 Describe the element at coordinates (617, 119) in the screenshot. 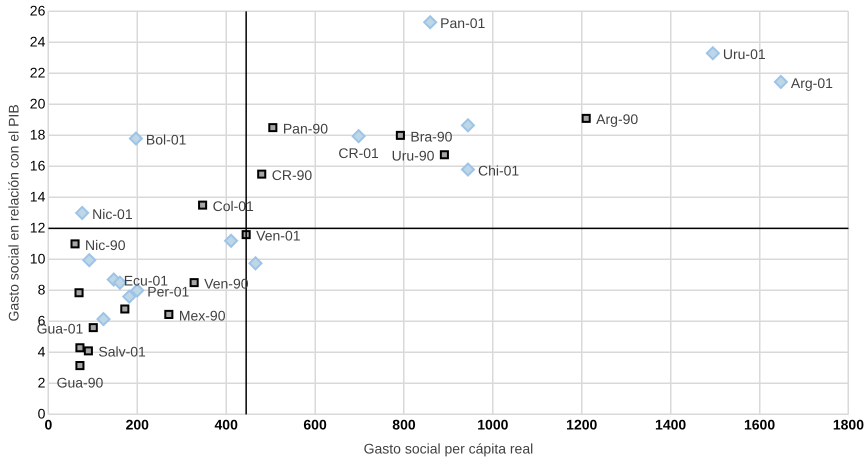

I see `data-label: Arg-90` at that location.